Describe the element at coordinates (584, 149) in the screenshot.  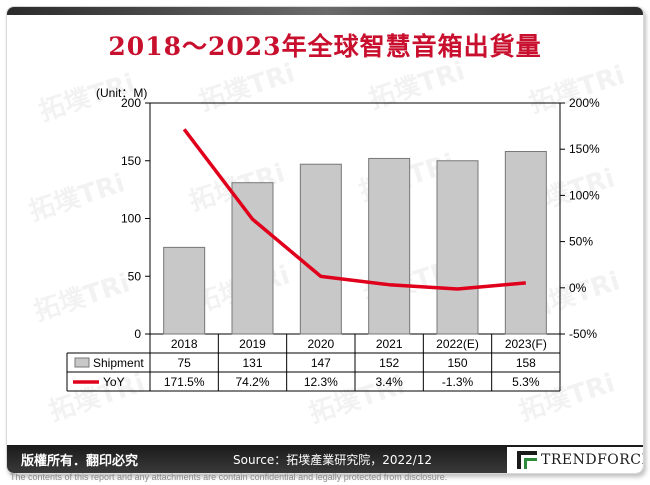
I see `y2-tick-label: 150%` at that location.